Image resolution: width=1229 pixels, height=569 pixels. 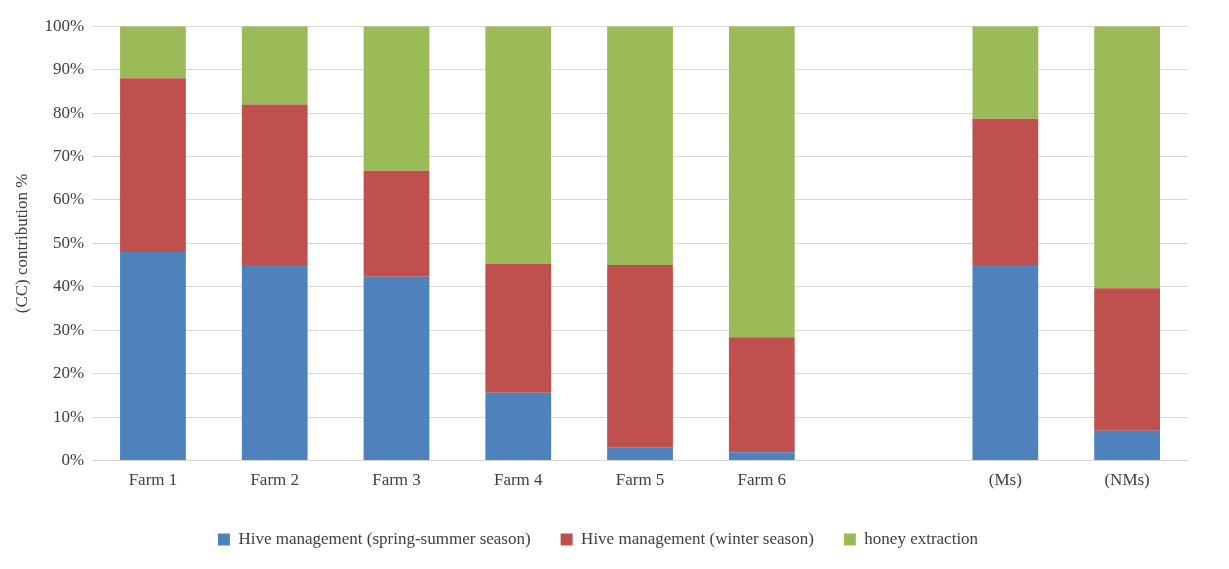 I want to click on y-tick-label: 100%, so click(x=64, y=25).